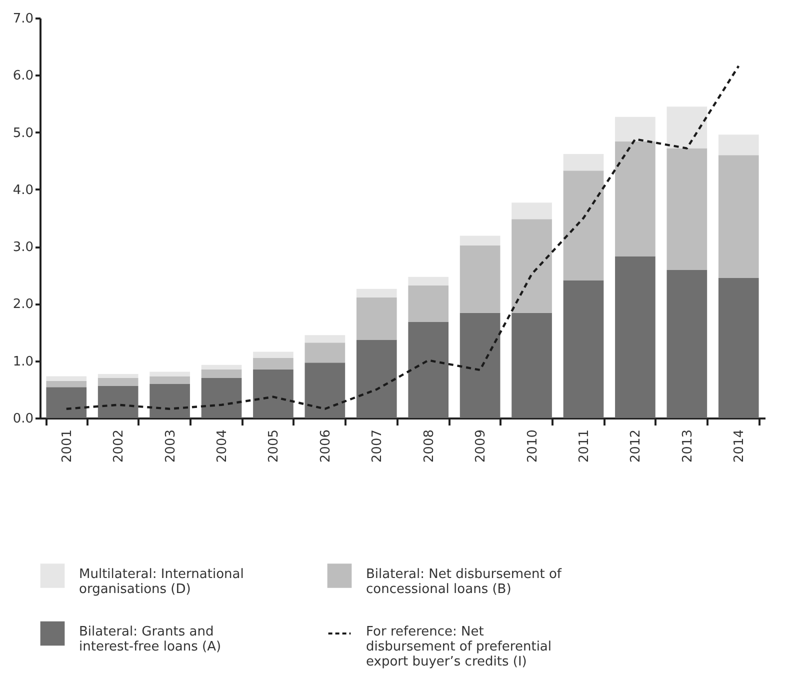 The height and width of the screenshot is (678, 789). Describe the element at coordinates (429, 446) in the screenshot. I see `x-tick-label: 2008` at that location.